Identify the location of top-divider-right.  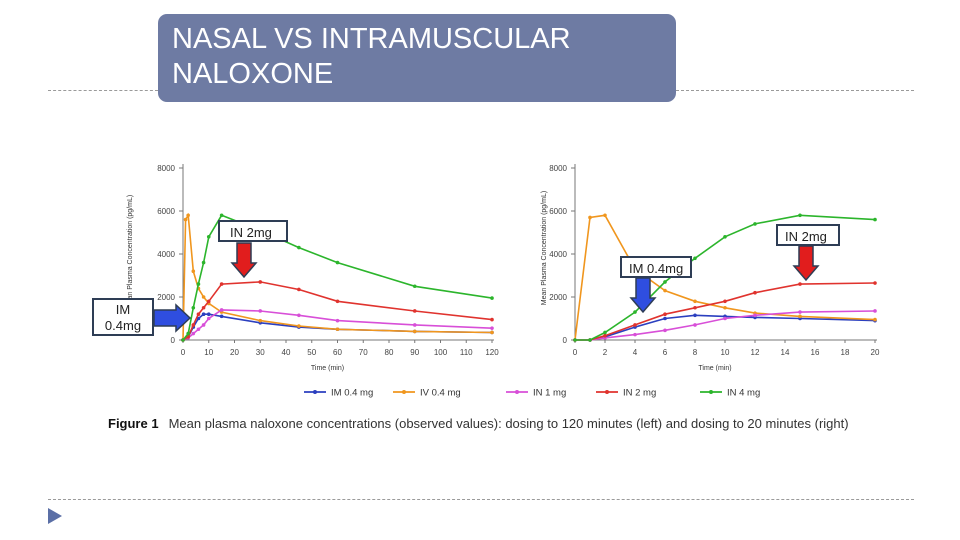
(795, 90).